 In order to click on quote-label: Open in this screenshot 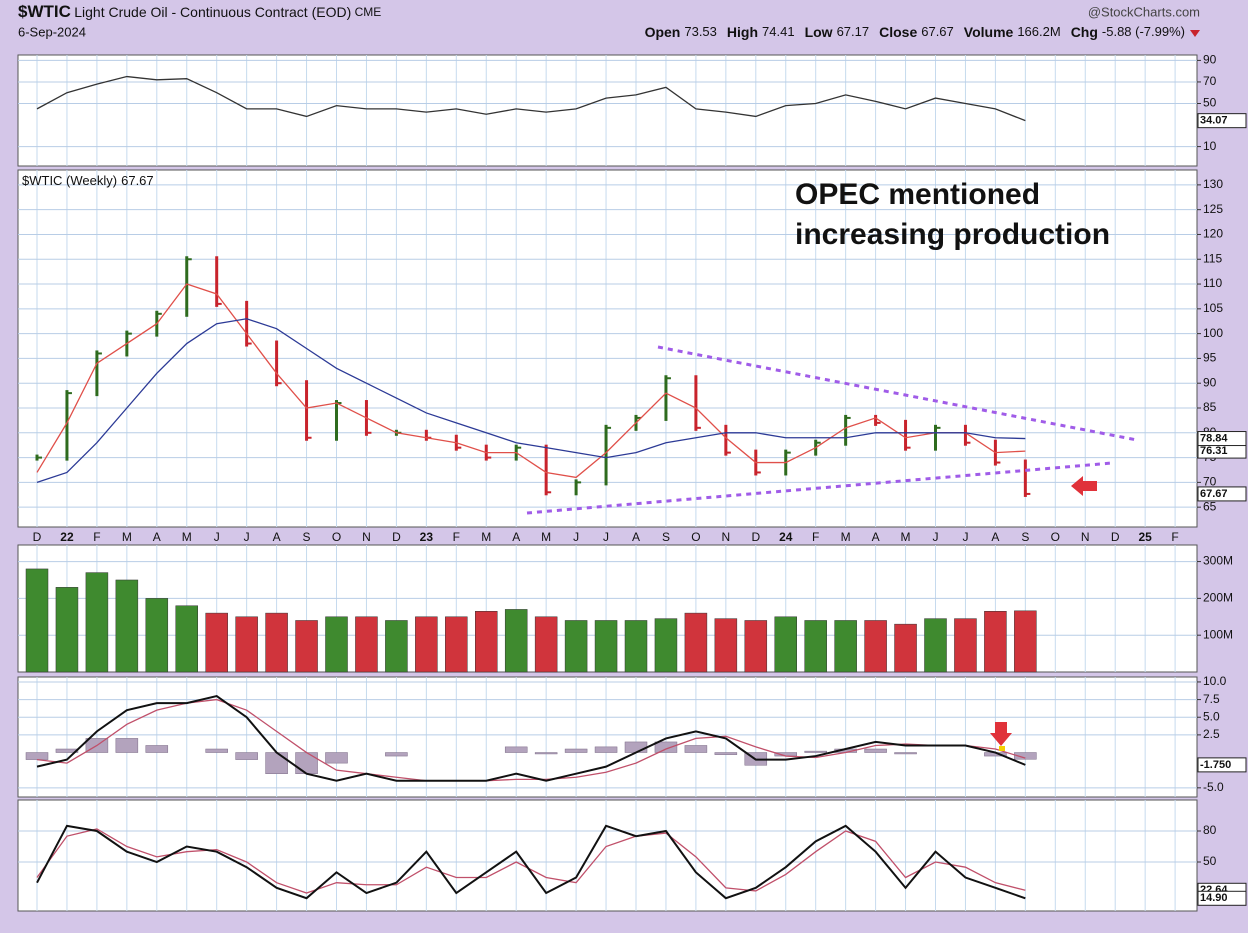, I will do `click(663, 32)`.